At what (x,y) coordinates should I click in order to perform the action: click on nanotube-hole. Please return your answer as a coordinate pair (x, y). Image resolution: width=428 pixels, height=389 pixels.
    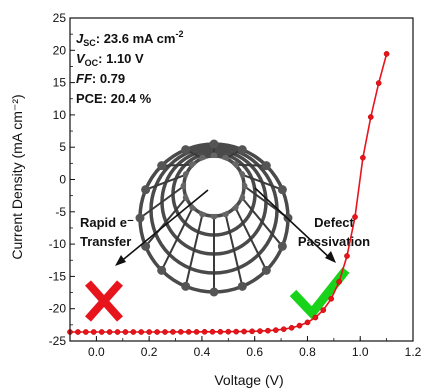
    Looking at the image, I should click on (214, 186).